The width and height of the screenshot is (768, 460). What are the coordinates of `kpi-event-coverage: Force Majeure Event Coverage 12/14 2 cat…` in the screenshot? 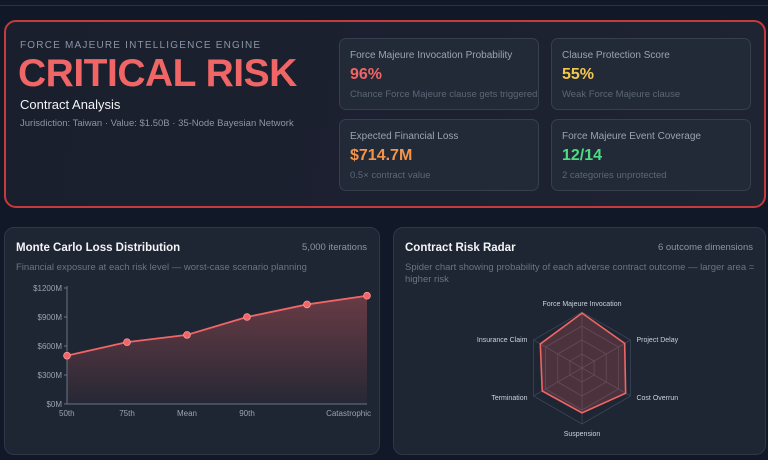 It's located at (651, 155).